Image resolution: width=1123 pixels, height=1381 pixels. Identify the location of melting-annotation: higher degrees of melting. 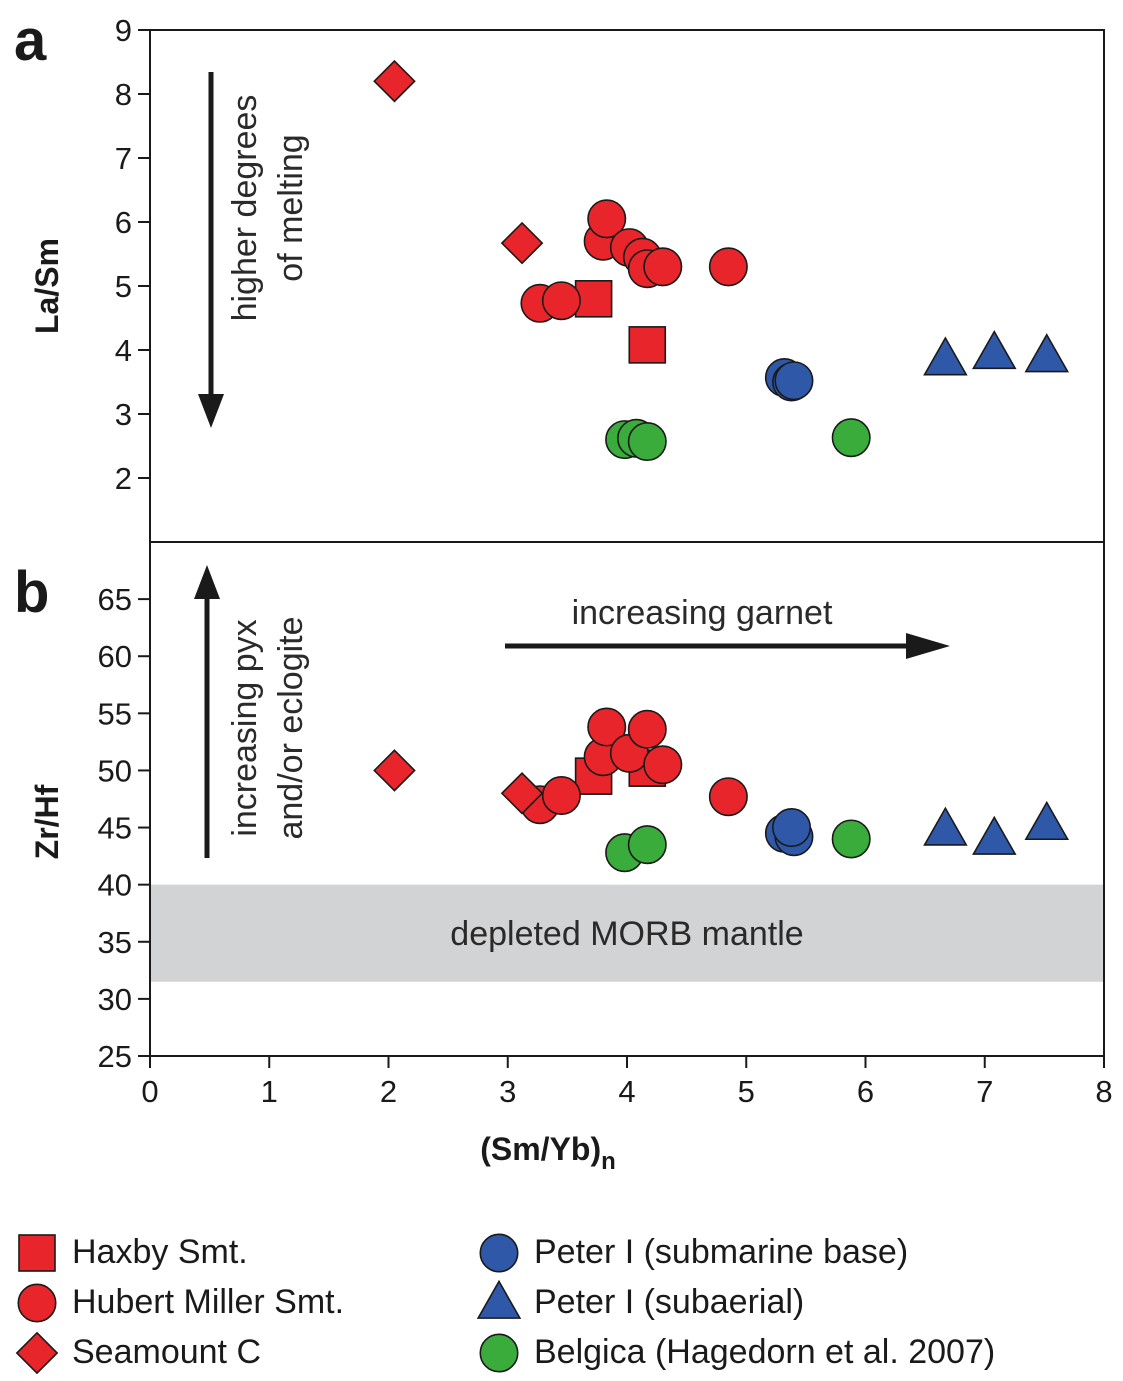
(268, 208).